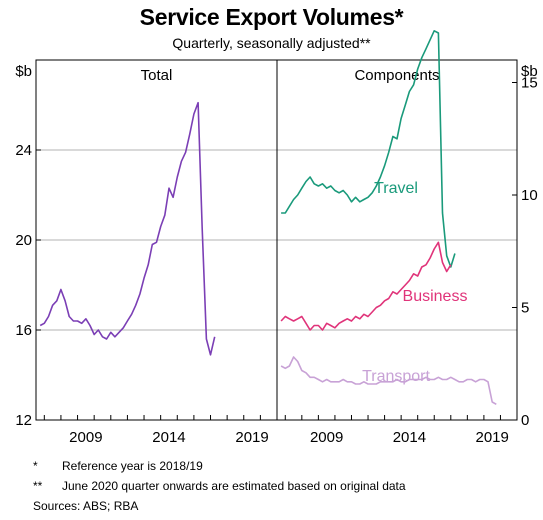 The width and height of the screenshot is (543, 520). I want to click on series-line-travel, so click(368, 148).